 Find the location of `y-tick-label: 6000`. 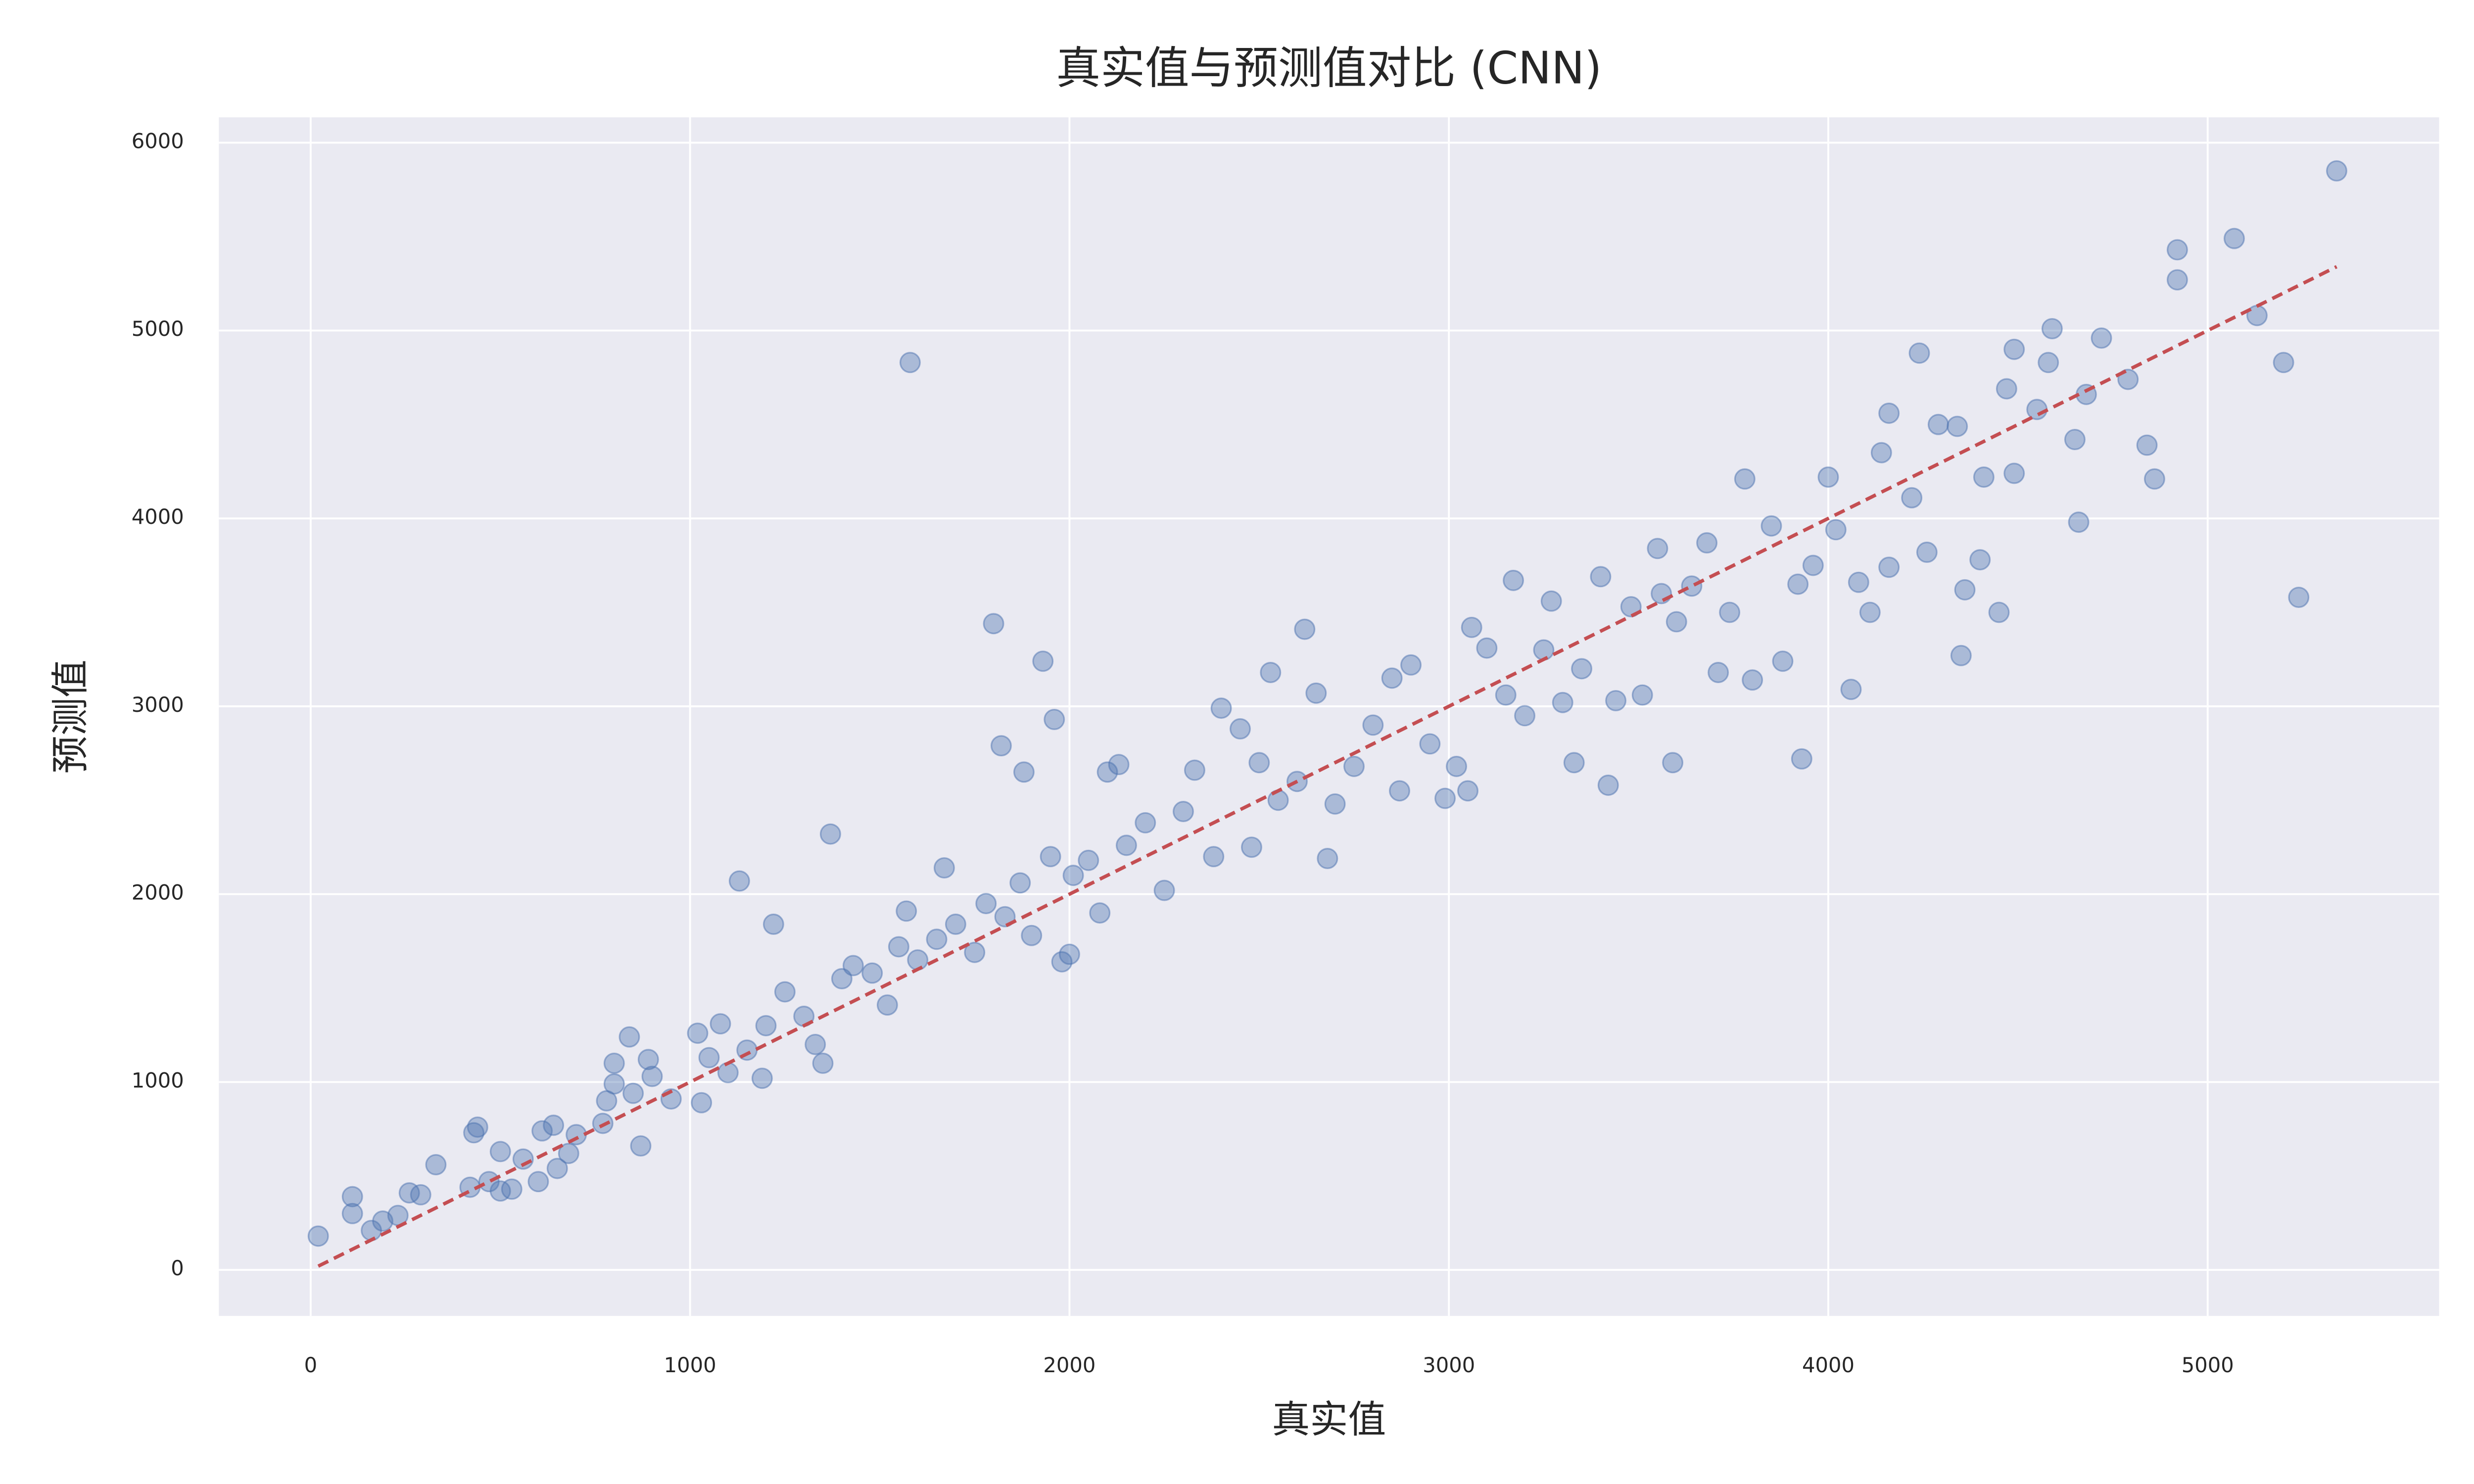

y-tick-label: 6000 is located at coordinates (158, 141).